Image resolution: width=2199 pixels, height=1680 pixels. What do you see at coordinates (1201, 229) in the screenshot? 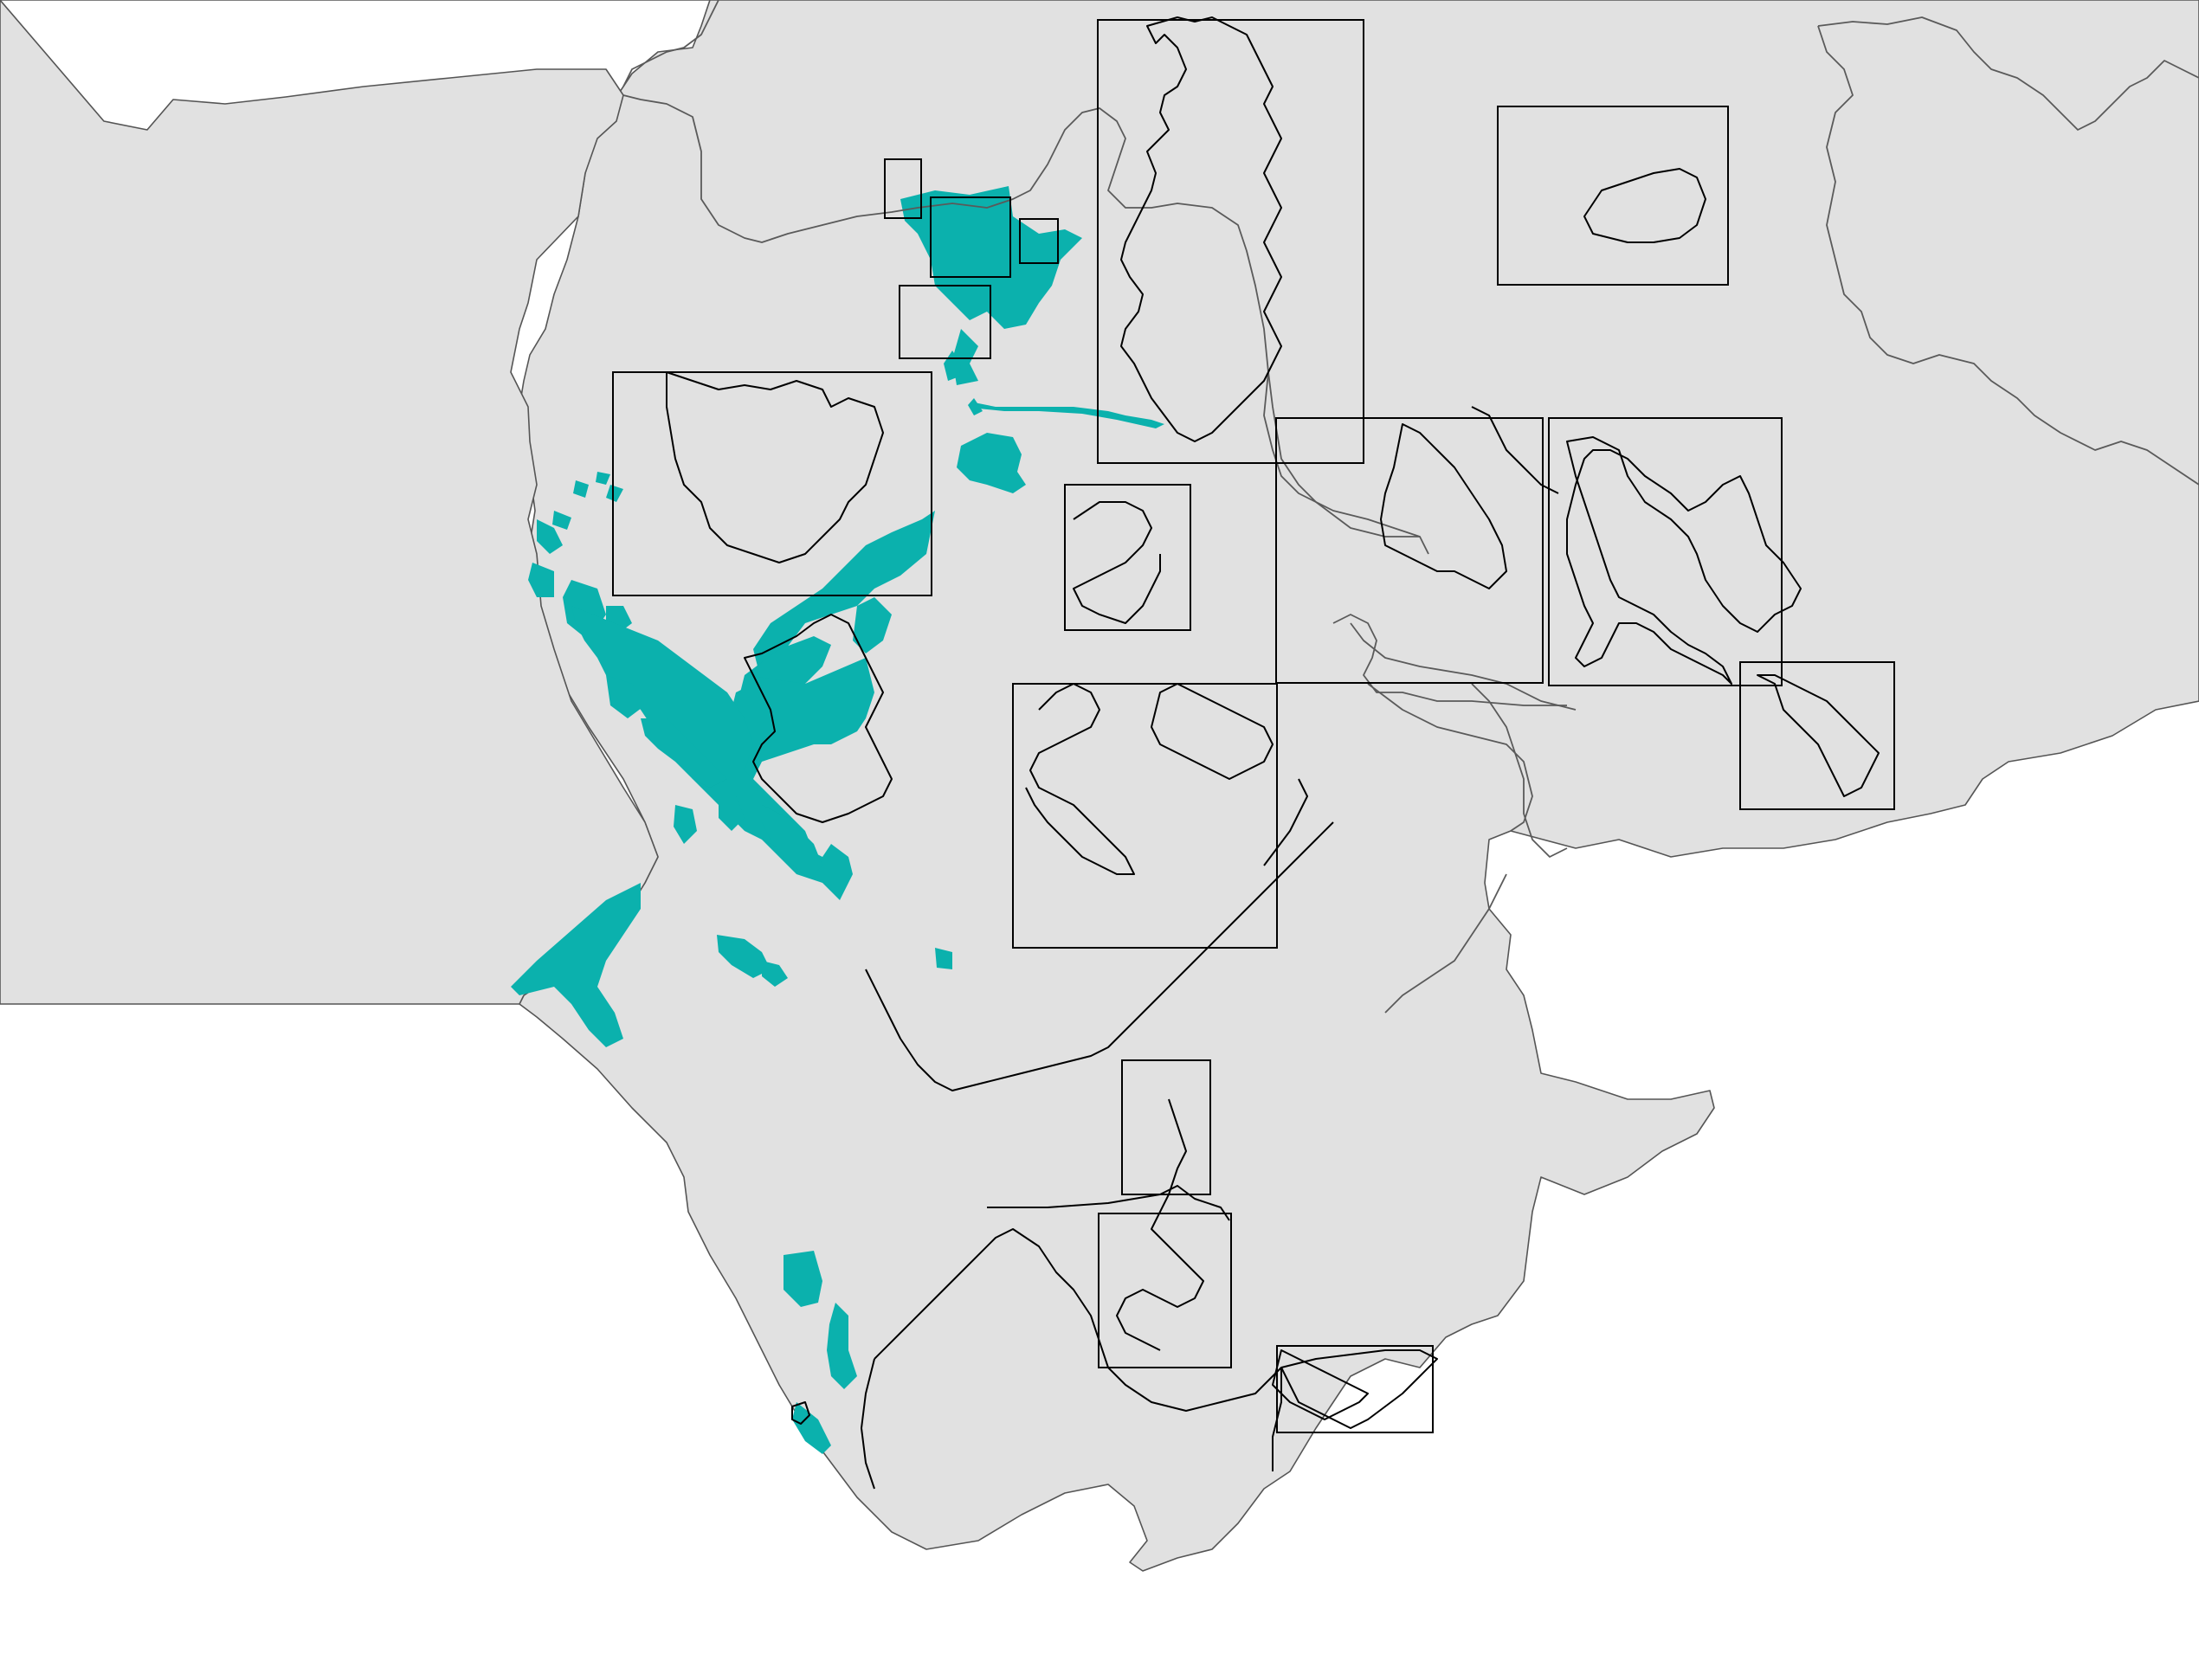
I see `river-system-outline` at bounding box center [1201, 229].